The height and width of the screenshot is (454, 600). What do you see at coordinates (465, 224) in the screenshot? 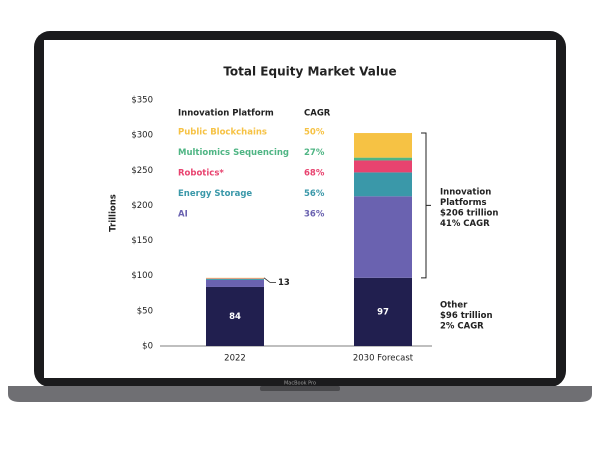
I see `annotation: 41% CAGR` at bounding box center [465, 224].